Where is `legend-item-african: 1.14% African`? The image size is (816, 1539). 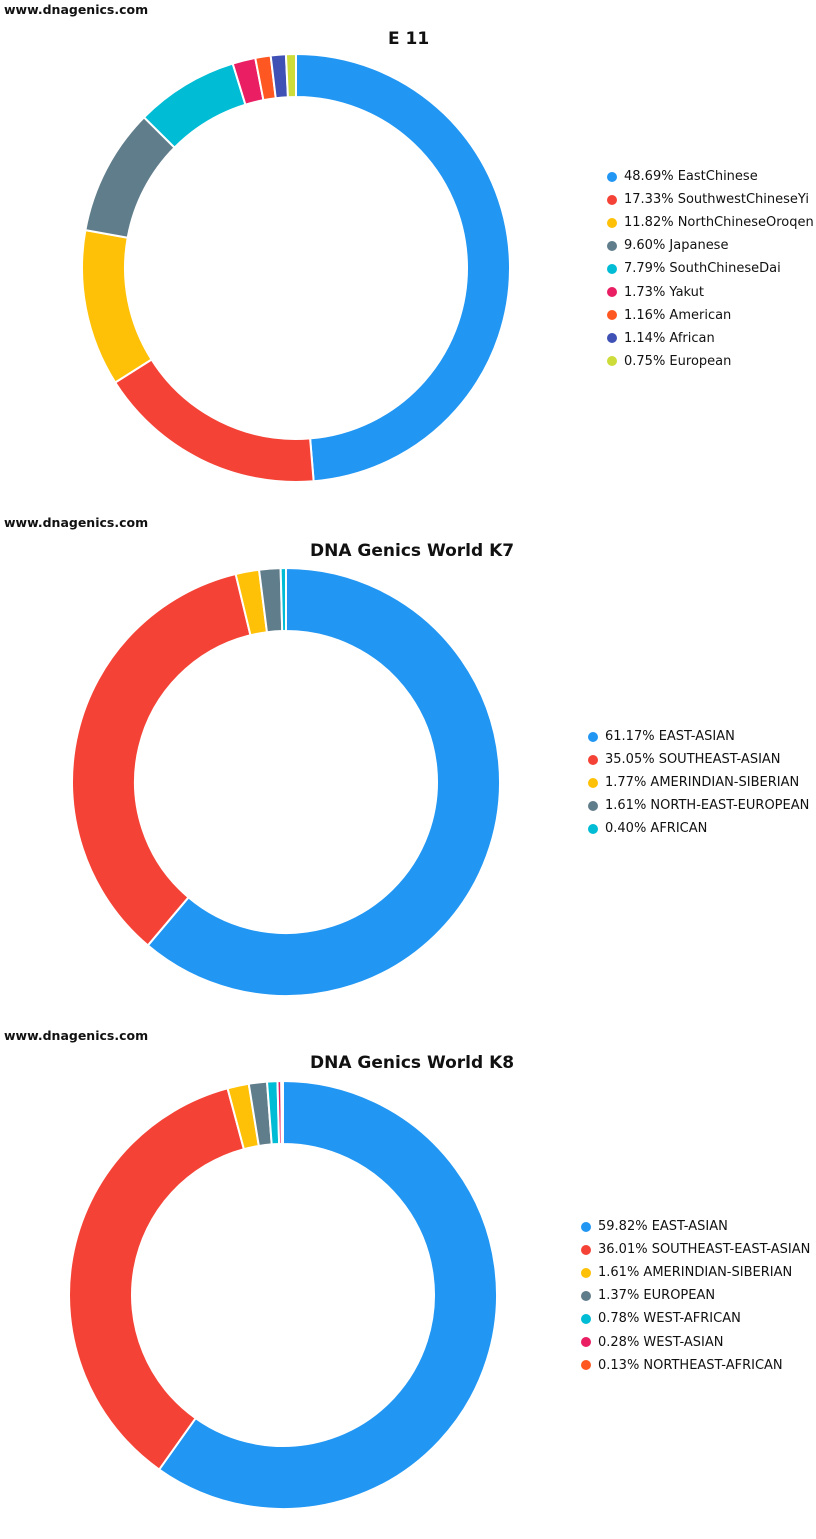
legend-item-african: 1.14% African is located at coordinates (710, 338).